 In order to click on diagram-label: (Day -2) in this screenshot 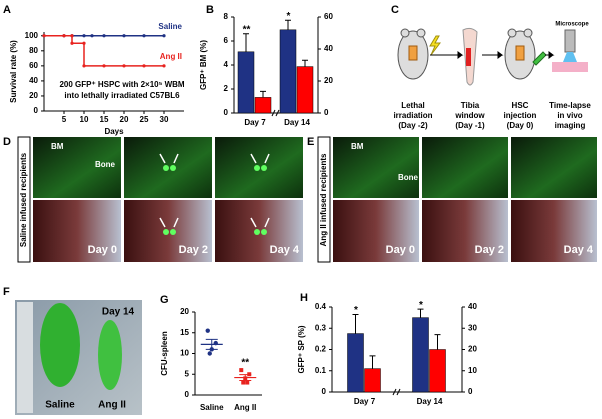, I will do `click(413, 125)`.